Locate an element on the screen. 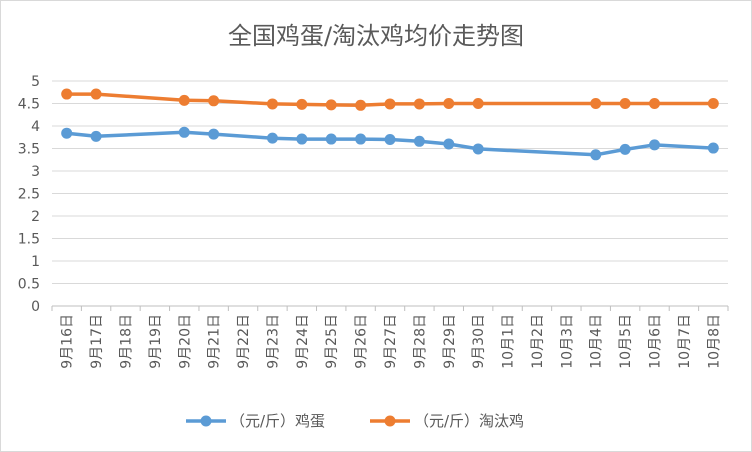  legend-label: （元/斤）淘汰鸡 is located at coordinates (469, 421).